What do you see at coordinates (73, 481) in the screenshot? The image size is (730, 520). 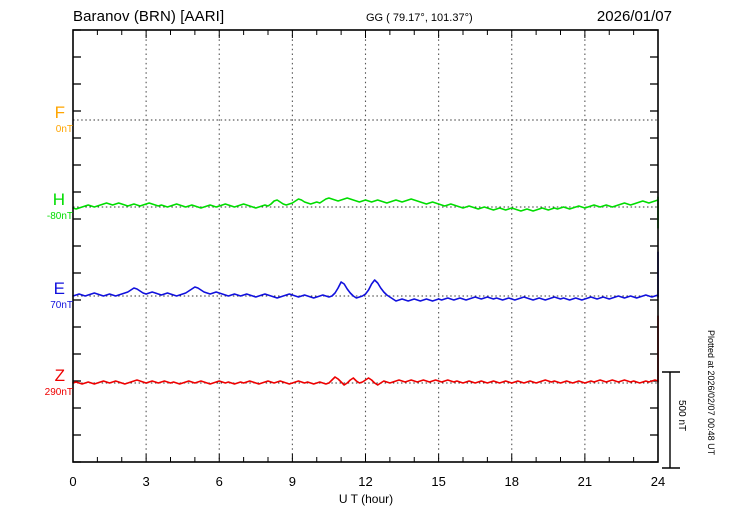 I see `x-tick-label-0: 0` at bounding box center [73, 481].